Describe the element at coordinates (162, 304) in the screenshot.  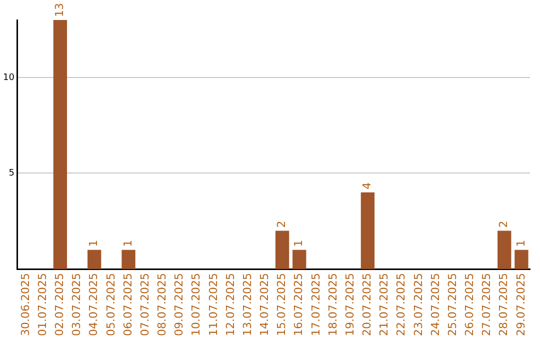
I see `x-tick-label: 08.07.2025` at that location.